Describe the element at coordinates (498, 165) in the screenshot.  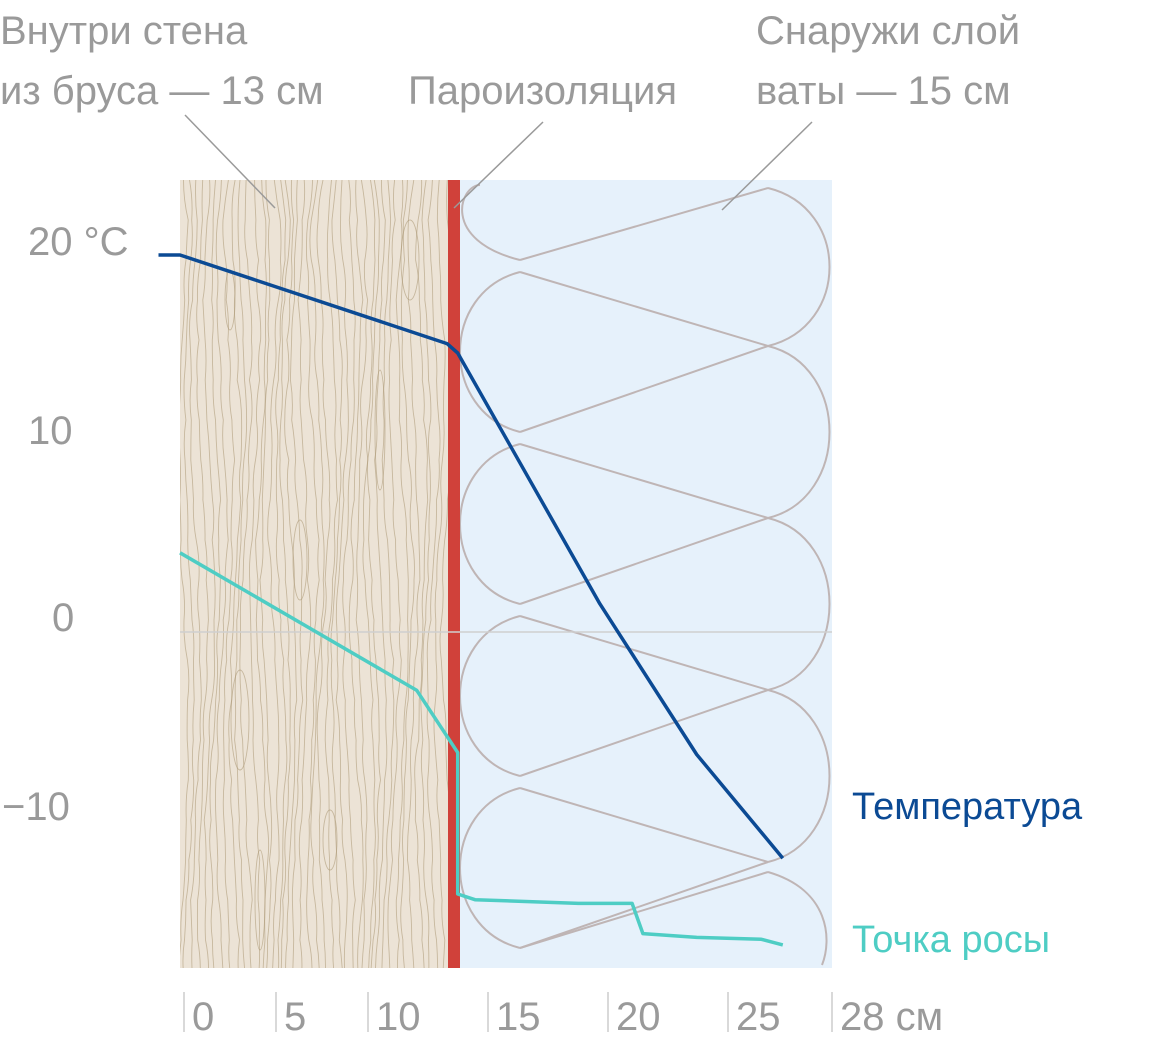
I see `vapor-leader-line` at that location.